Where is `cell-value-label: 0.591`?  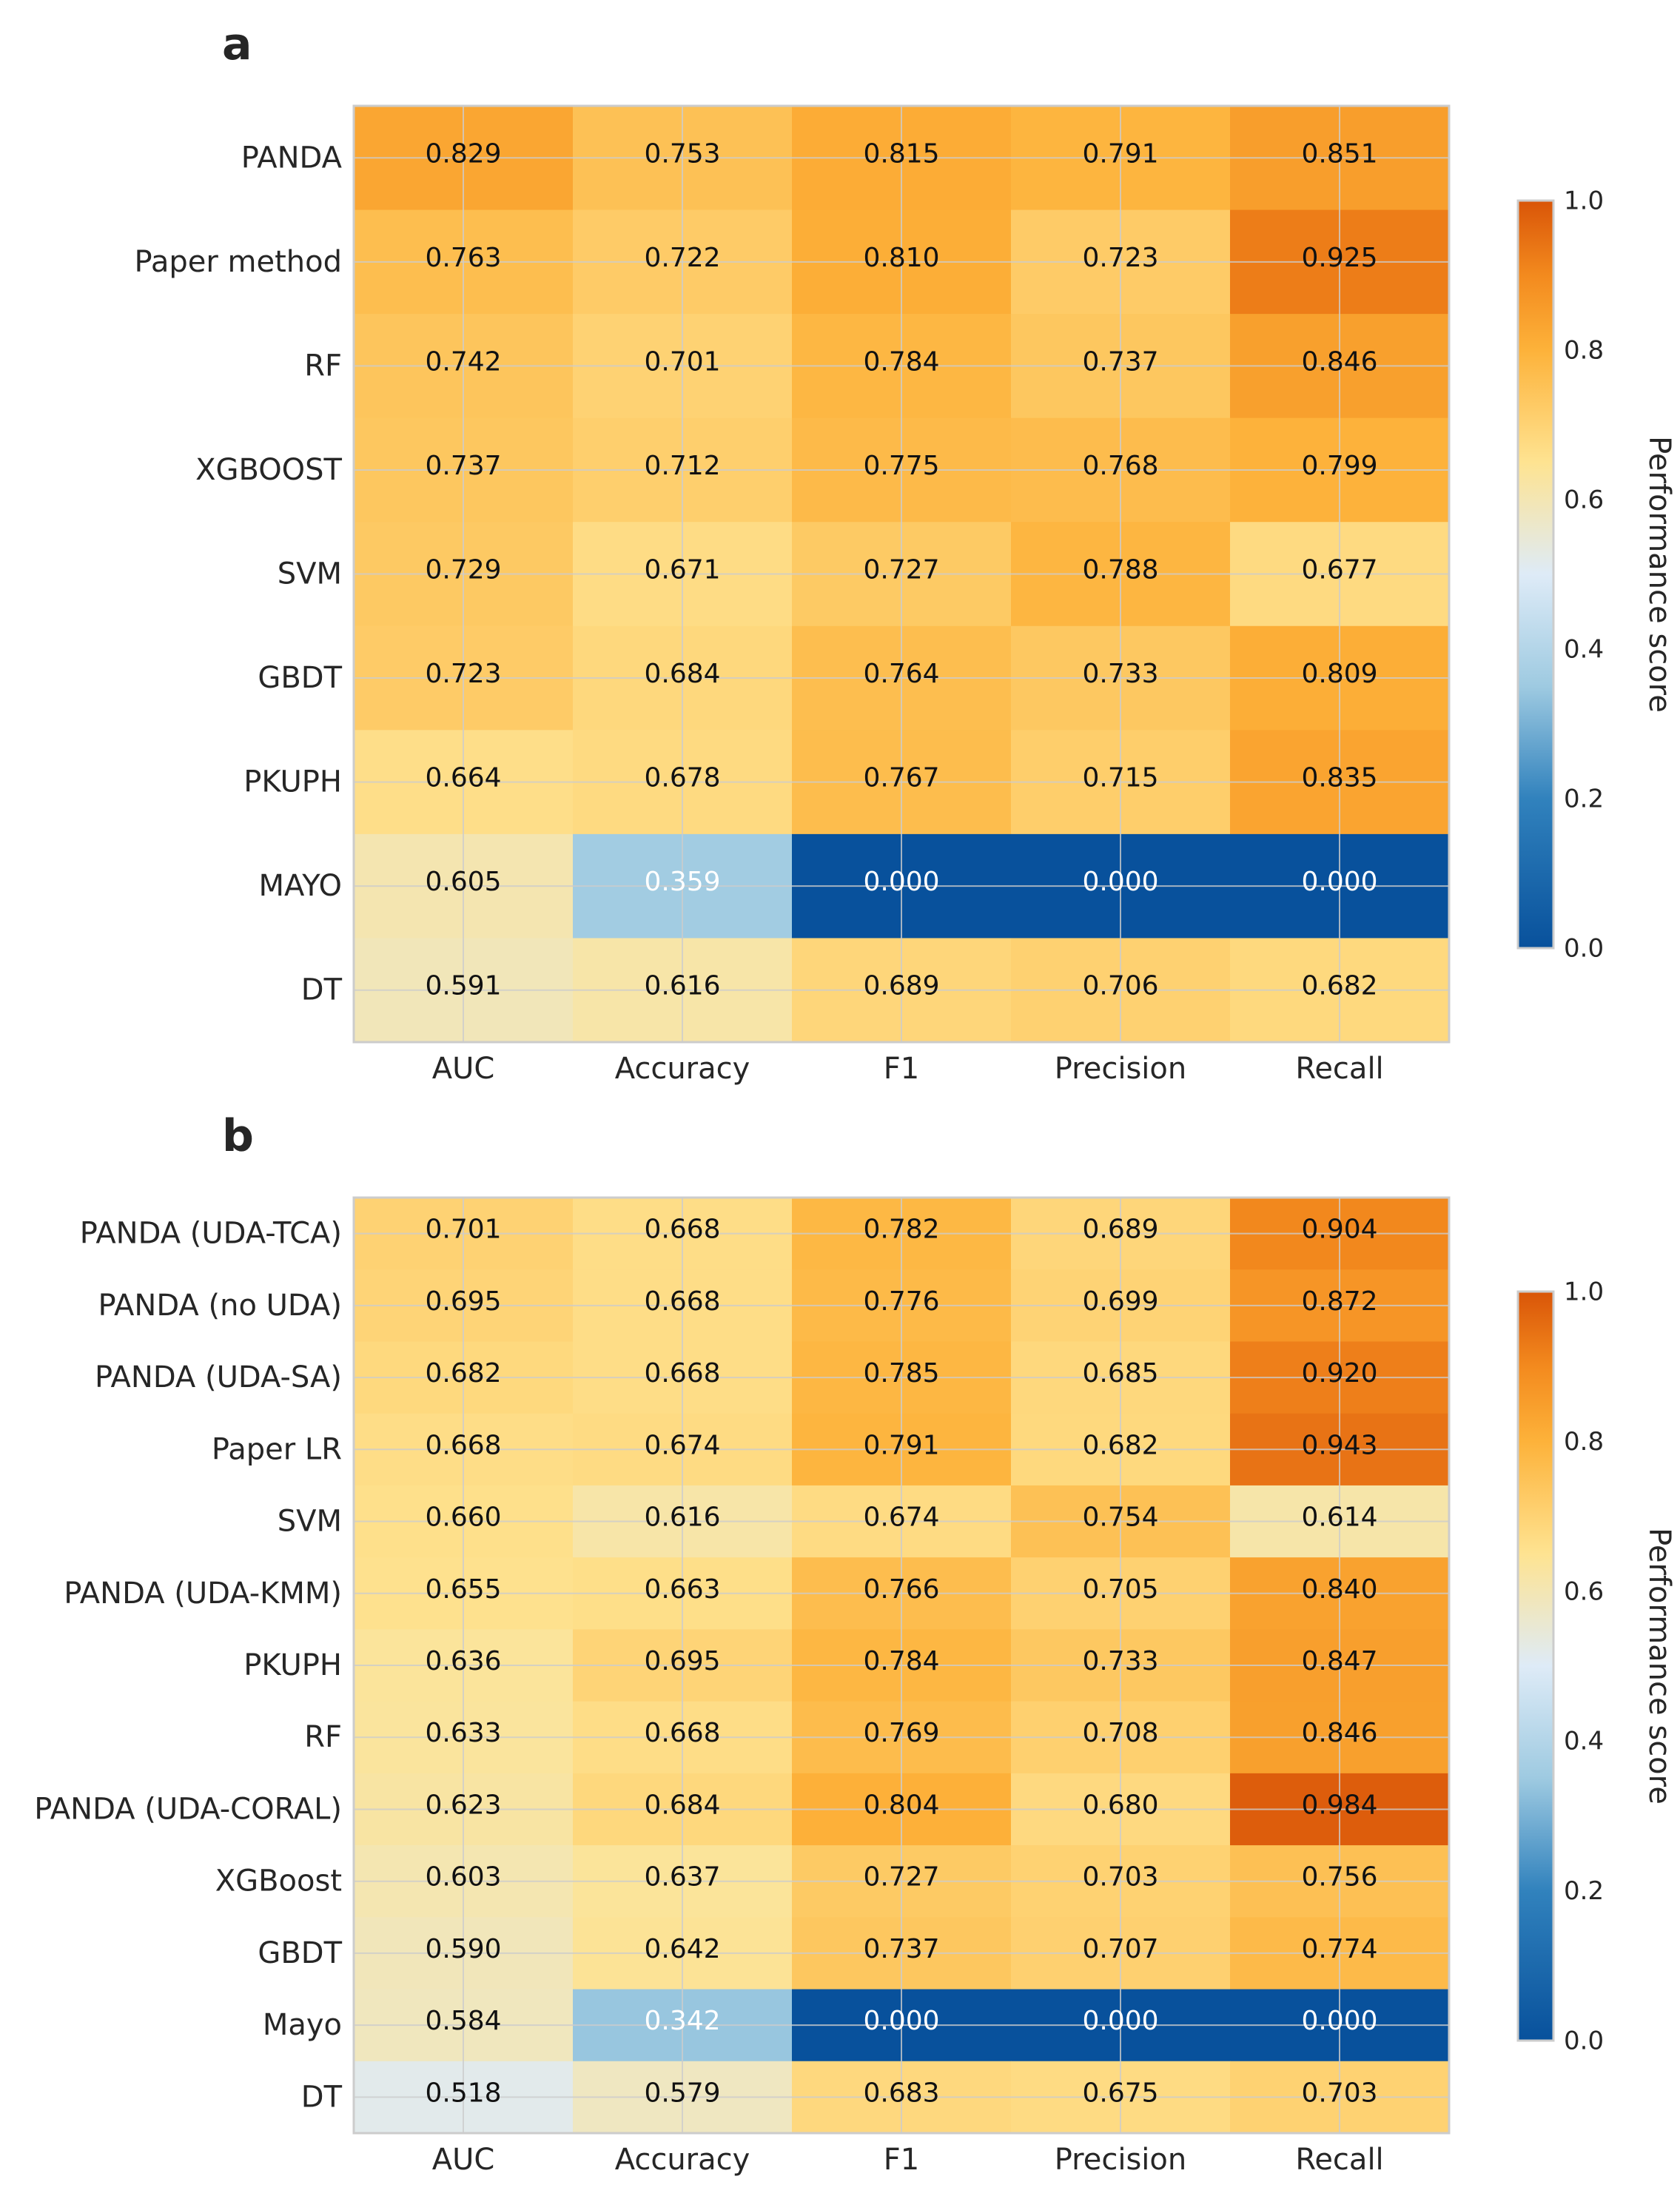 cell-value-label: 0.591 is located at coordinates (463, 986).